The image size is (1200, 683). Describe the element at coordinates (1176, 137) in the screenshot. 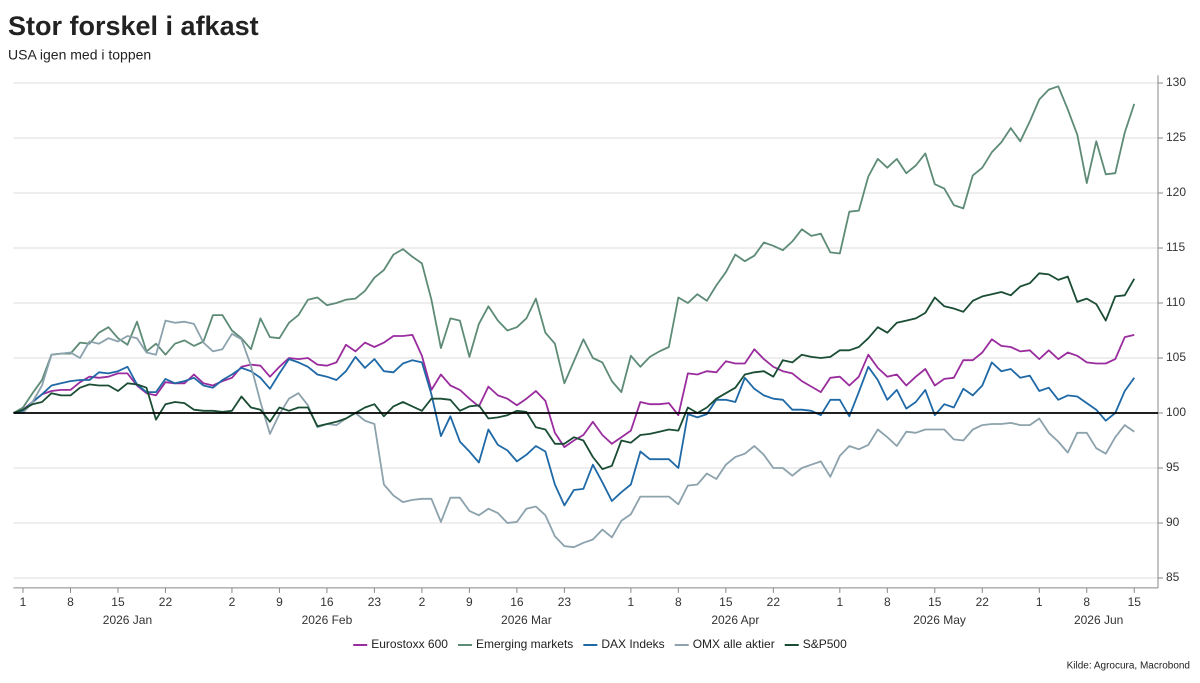

I see `y-tick-label: 125` at that location.